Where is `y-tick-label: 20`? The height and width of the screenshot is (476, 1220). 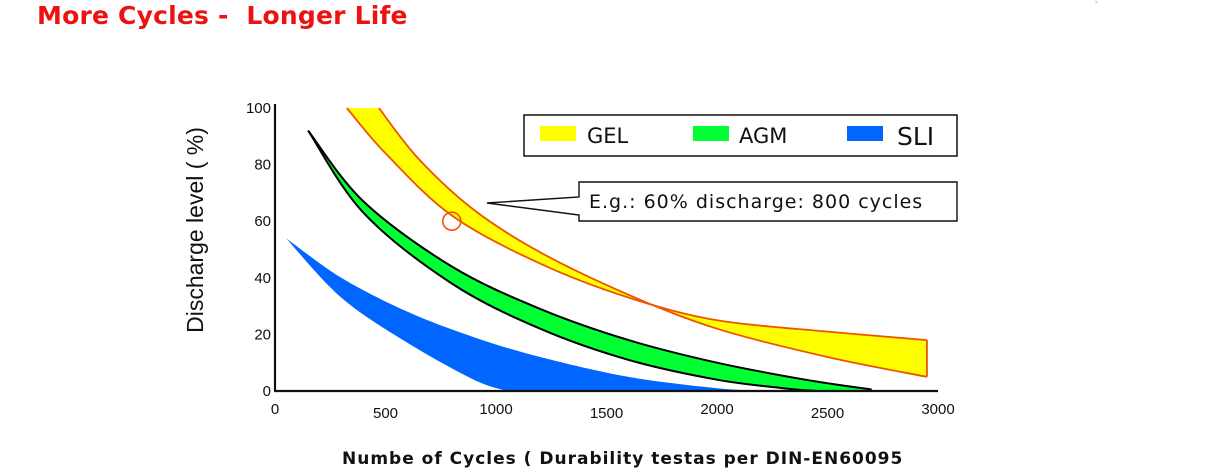
y-tick-label: 20 is located at coordinates (262, 334).